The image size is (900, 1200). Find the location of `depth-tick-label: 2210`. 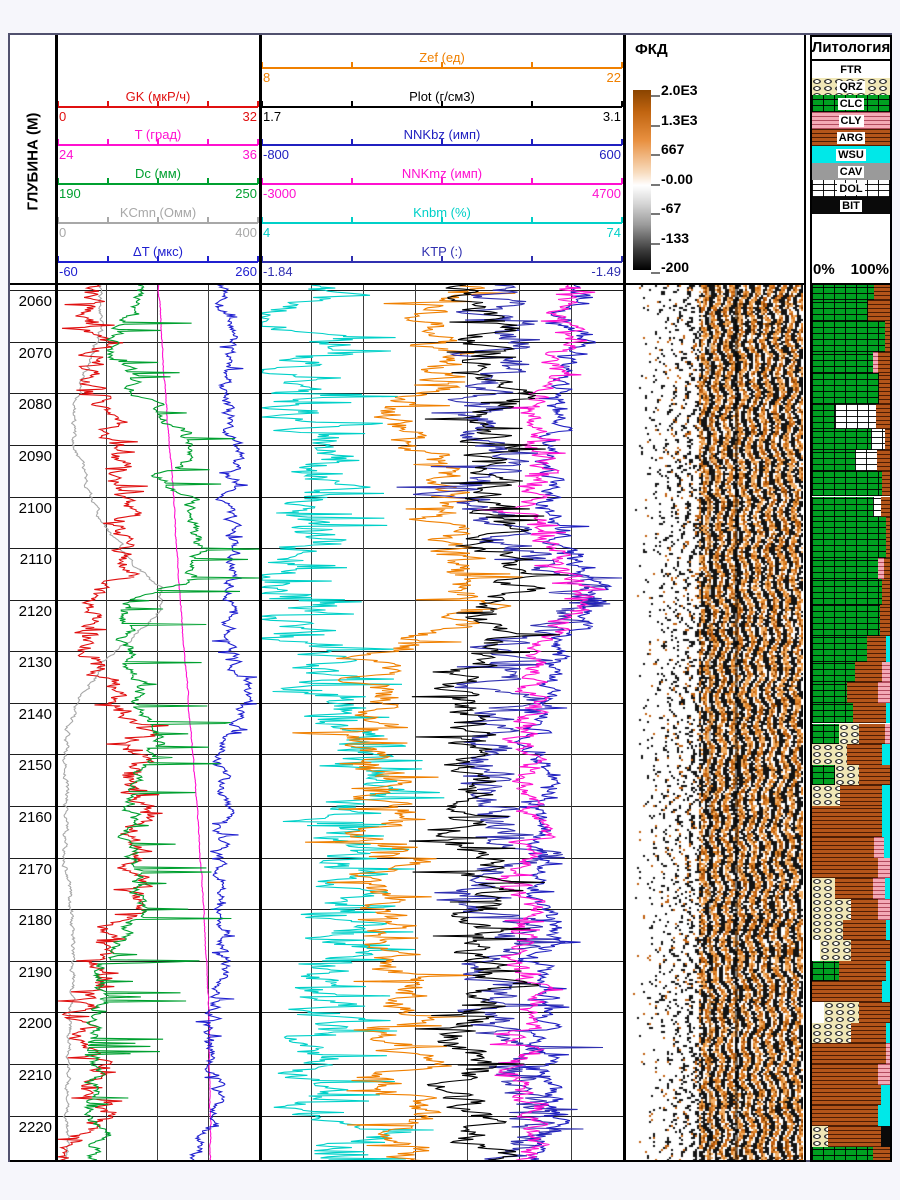

depth-tick-label: 2210 is located at coordinates (35, 1075).